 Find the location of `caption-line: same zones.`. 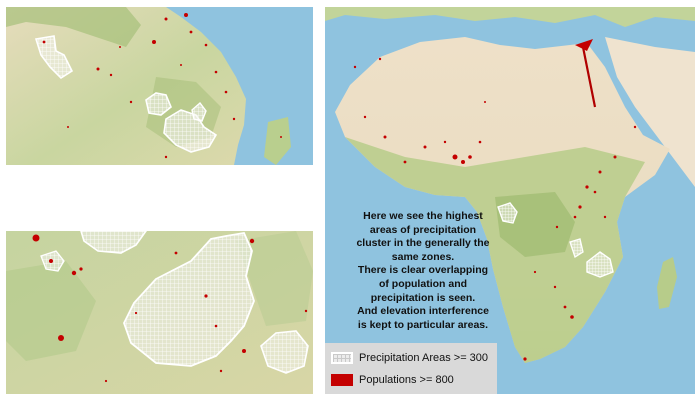

caption-line: same zones. is located at coordinates (423, 256).